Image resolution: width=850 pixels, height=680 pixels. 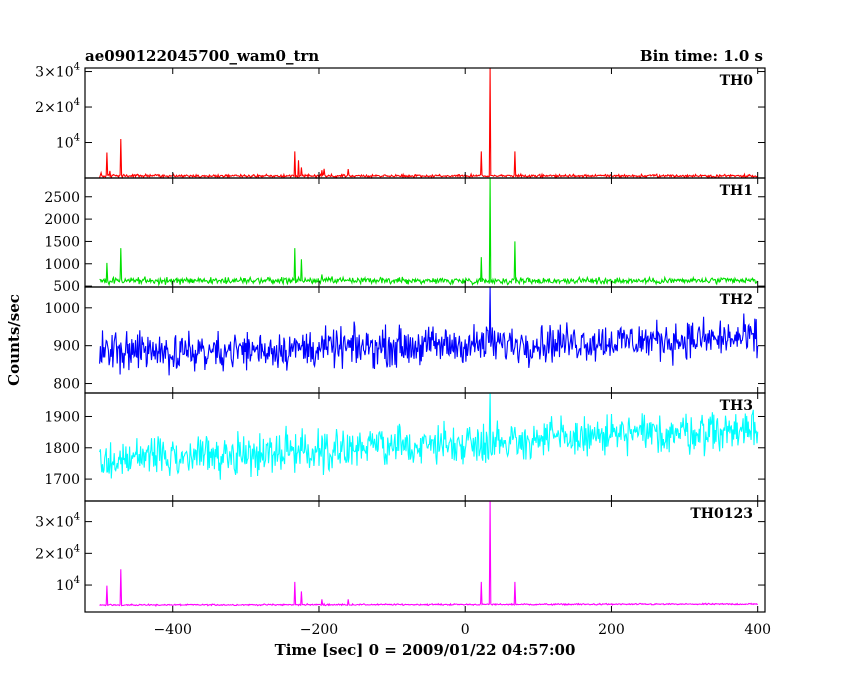 I want to click on x-tick-label: −200, so click(x=319, y=630).